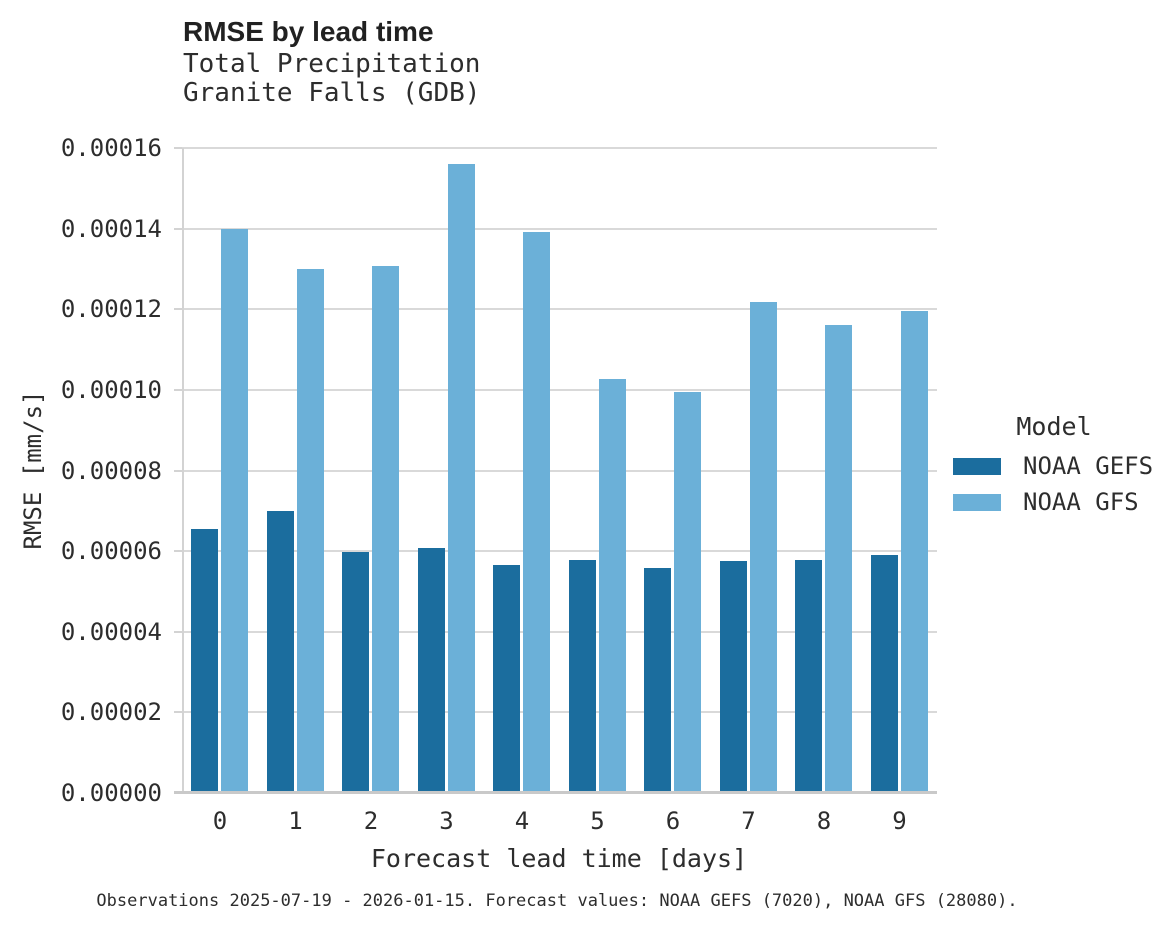 The width and height of the screenshot is (1175, 928). What do you see at coordinates (295, 821) in the screenshot?
I see `x-tick-label-1: 1` at bounding box center [295, 821].